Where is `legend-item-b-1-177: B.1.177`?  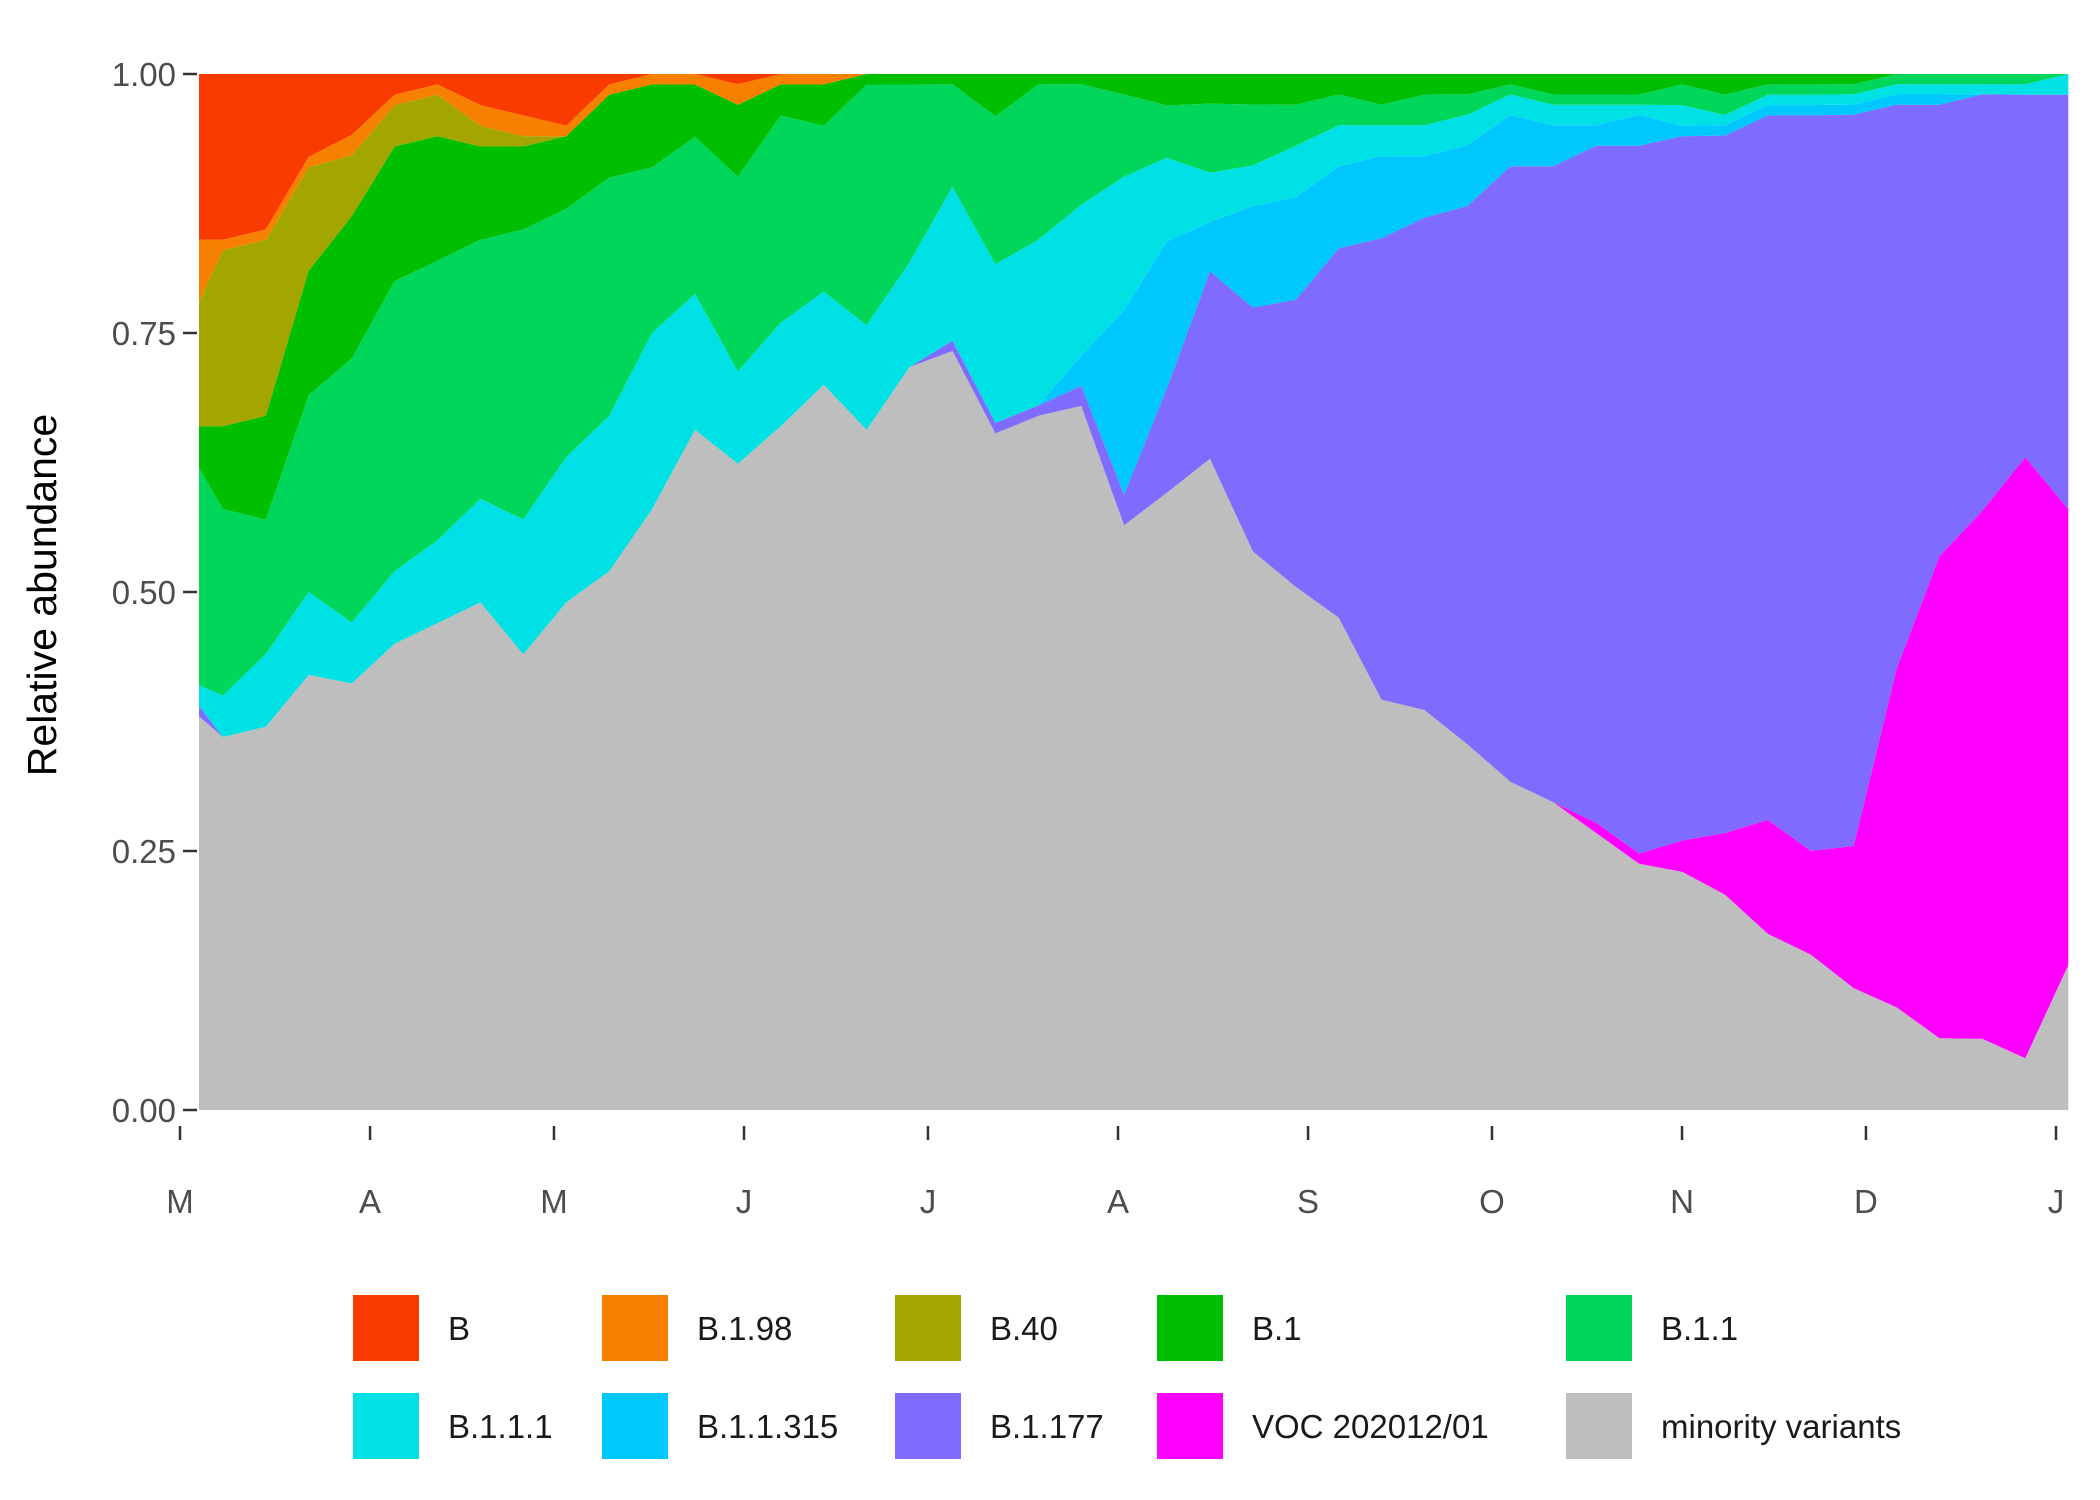 legend-item-b-1-177: B.1.177 is located at coordinates (999, 1426).